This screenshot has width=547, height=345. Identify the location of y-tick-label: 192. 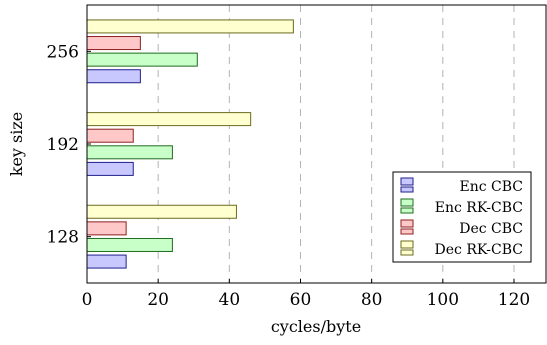
(63, 145).